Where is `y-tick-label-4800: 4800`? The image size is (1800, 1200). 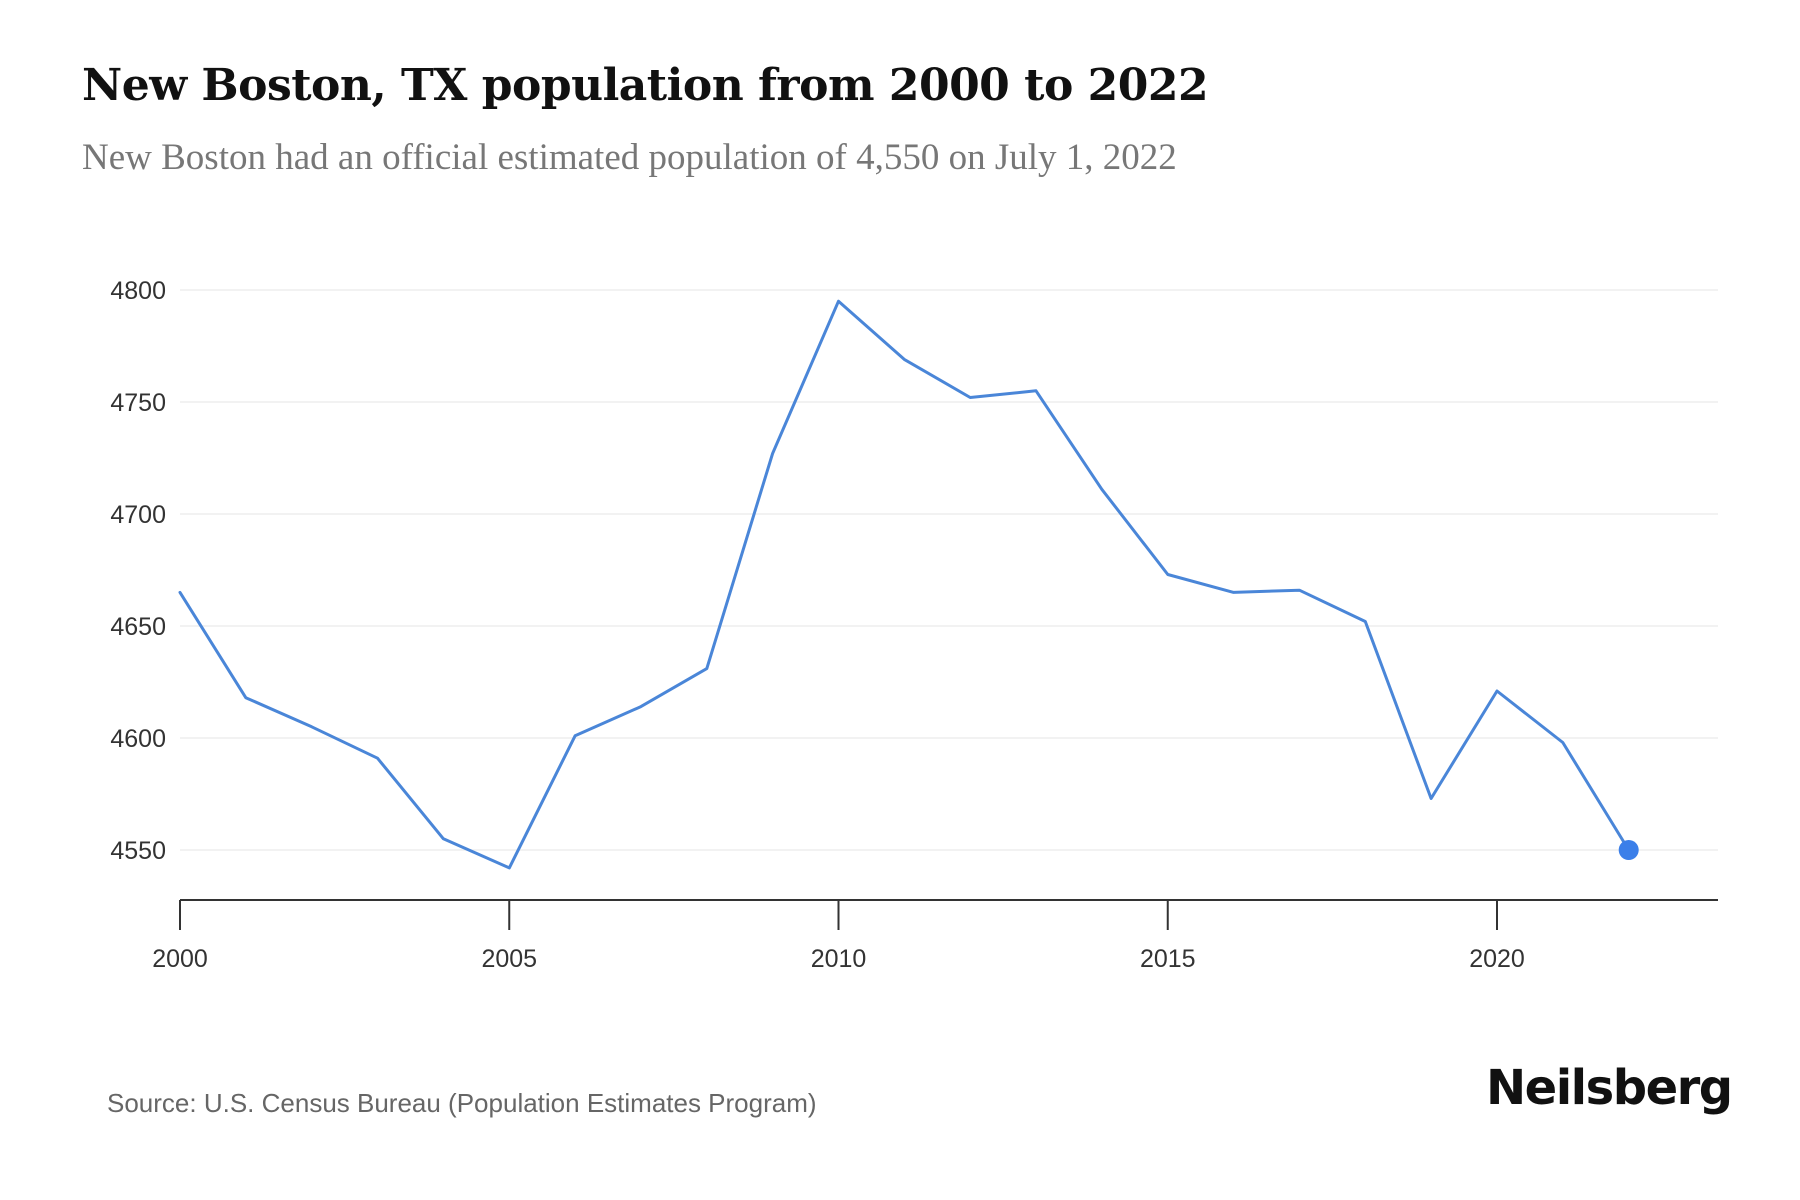
y-tick-label-4800: 4800 is located at coordinates (138, 291).